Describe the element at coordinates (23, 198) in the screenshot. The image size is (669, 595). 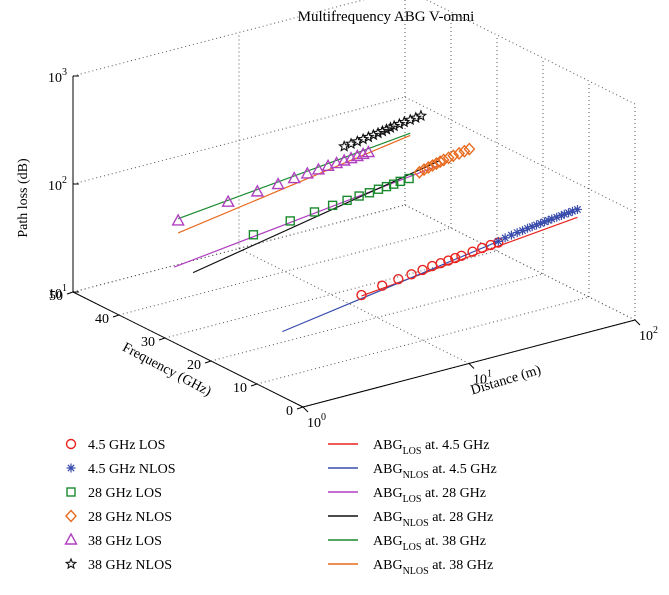
I see `z-axis-label: Path loss (dB)` at that location.